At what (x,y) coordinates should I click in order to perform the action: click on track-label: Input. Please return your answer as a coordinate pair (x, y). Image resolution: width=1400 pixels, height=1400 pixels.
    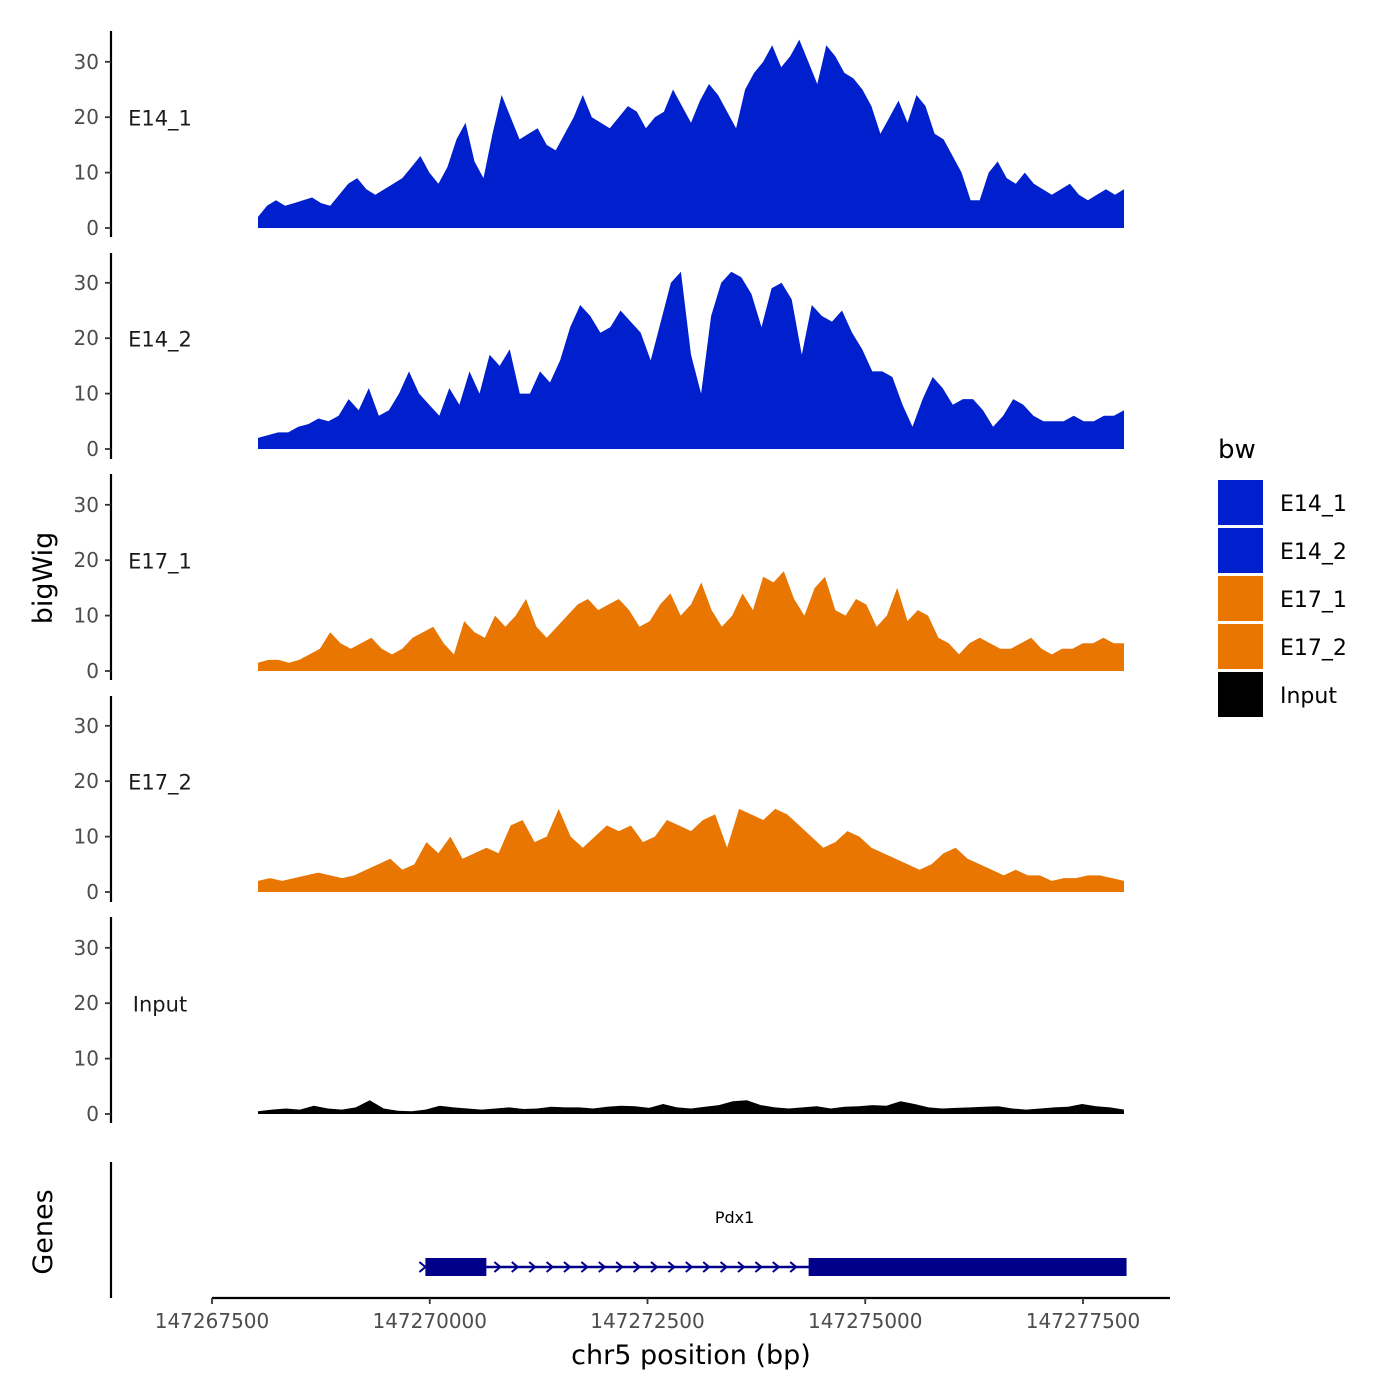
    Looking at the image, I should click on (160, 1005).